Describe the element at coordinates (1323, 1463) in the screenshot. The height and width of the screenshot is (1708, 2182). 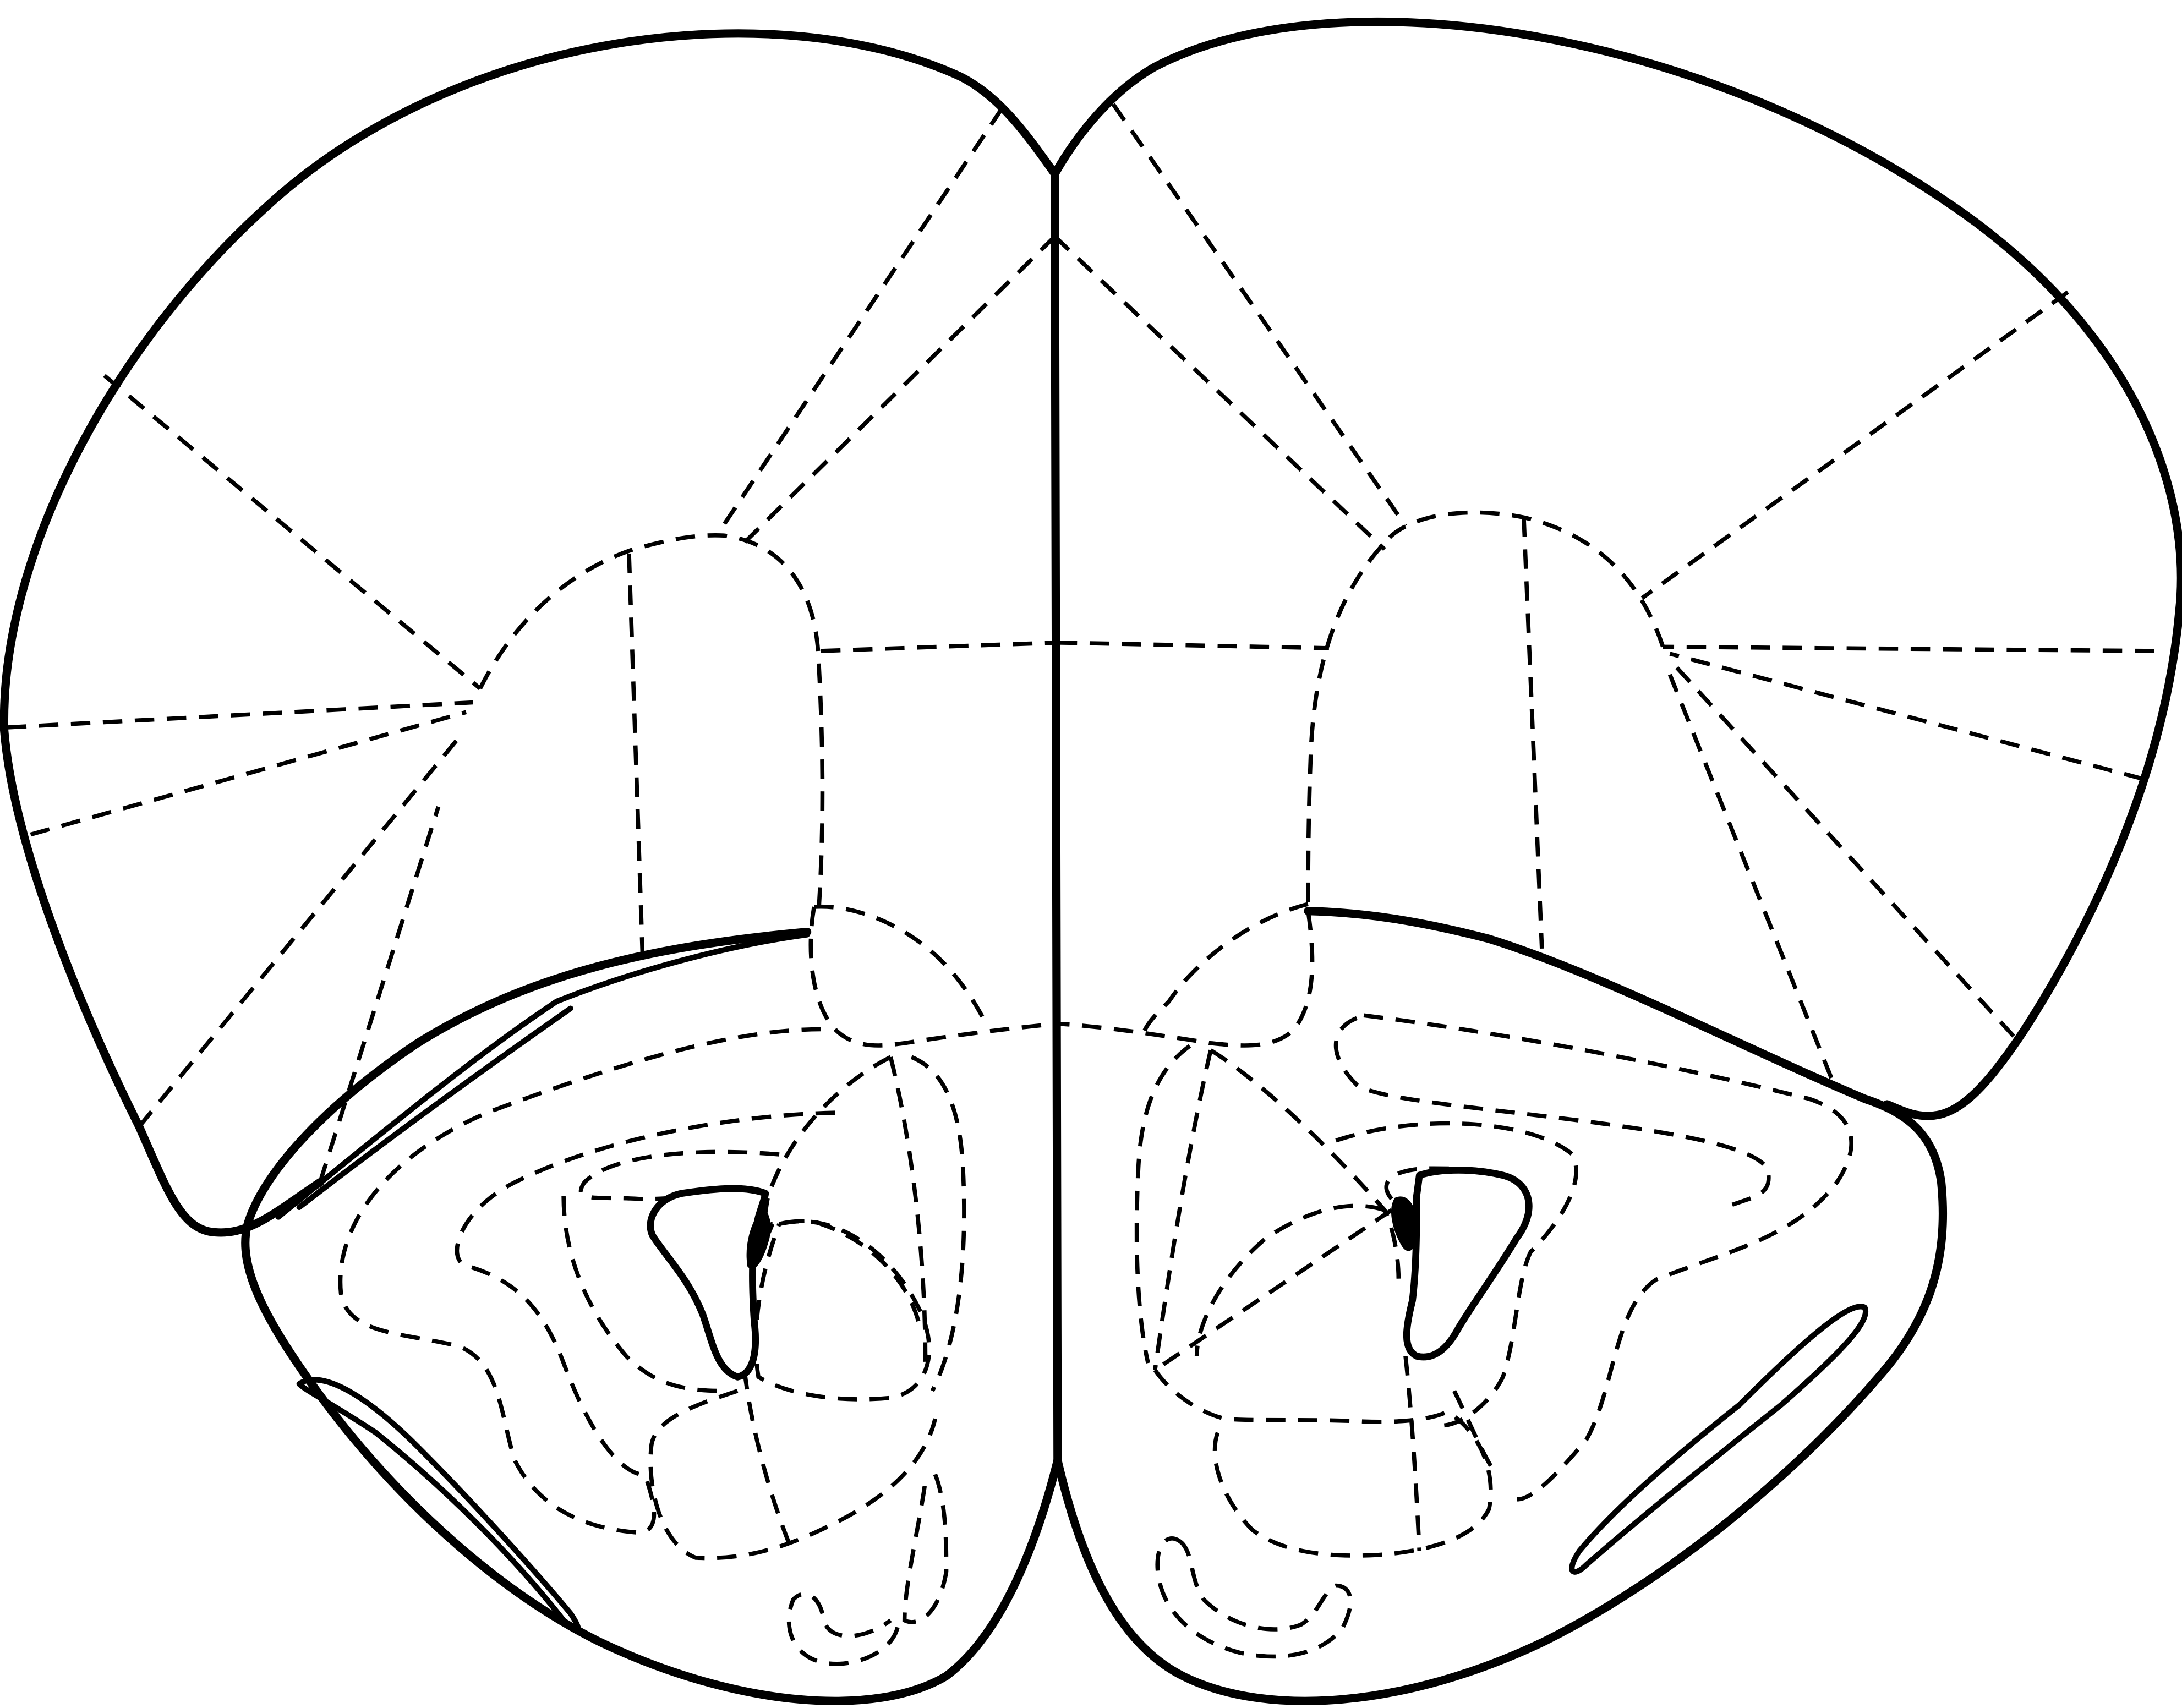
I see `right-lower-lobule` at that location.